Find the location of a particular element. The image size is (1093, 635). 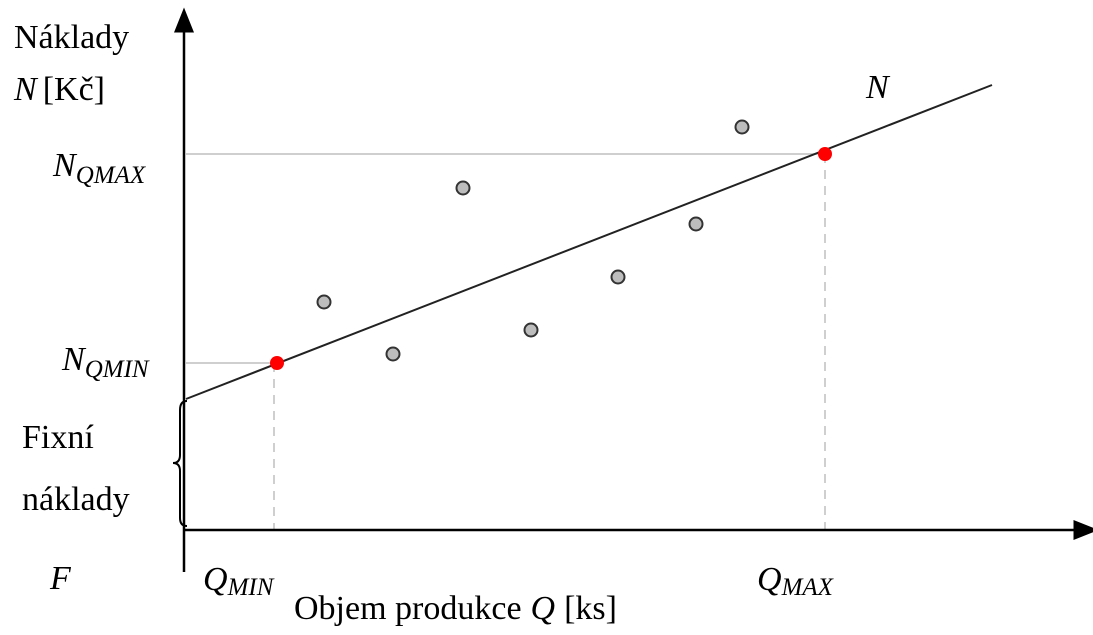

fixed-costs-brace is located at coordinates (180, 463).